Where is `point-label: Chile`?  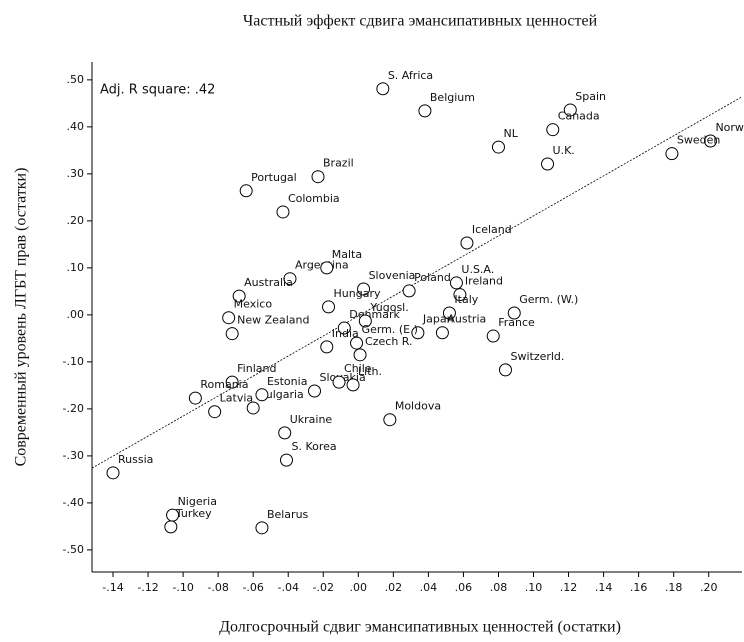
point-label: Chile is located at coordinates (358, 368).